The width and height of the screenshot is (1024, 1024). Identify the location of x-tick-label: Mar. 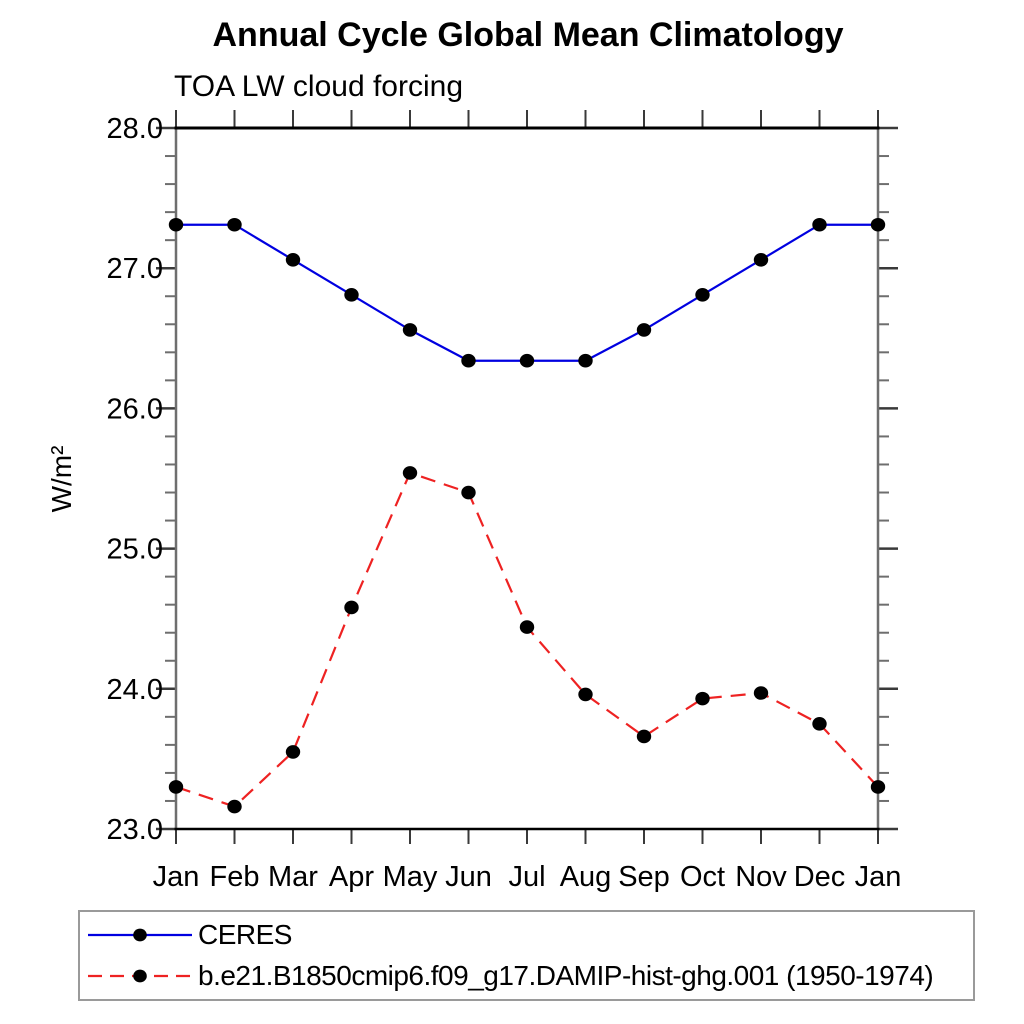
(293, 877).